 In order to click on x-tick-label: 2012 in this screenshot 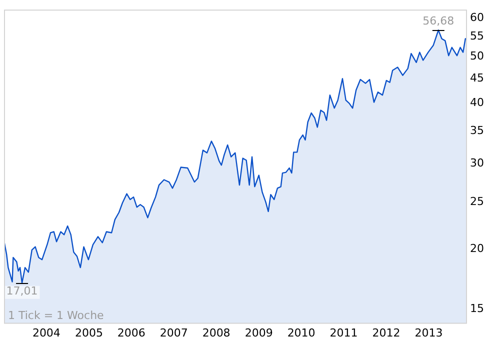, I will do `click(386, 333)`.